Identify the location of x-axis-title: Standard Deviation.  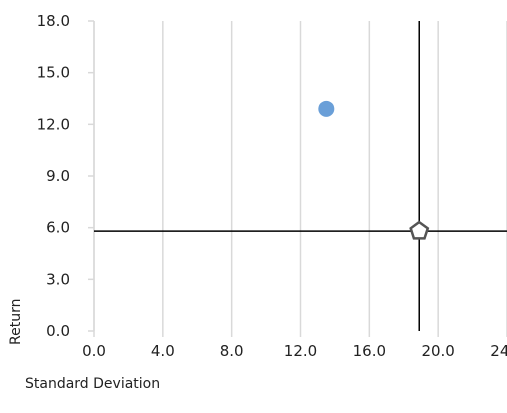
(92, 384).